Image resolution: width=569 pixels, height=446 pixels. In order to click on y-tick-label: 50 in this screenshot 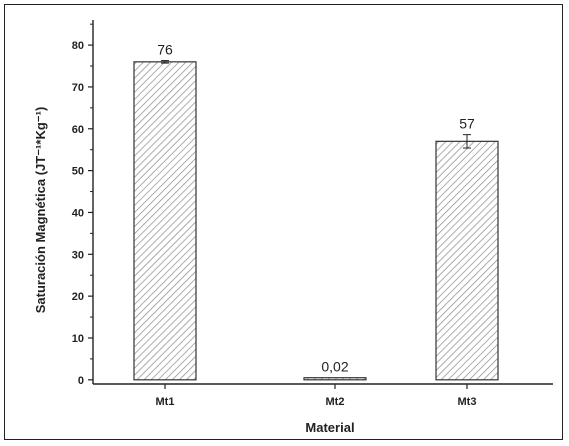, I will do `click(78, 172)`.